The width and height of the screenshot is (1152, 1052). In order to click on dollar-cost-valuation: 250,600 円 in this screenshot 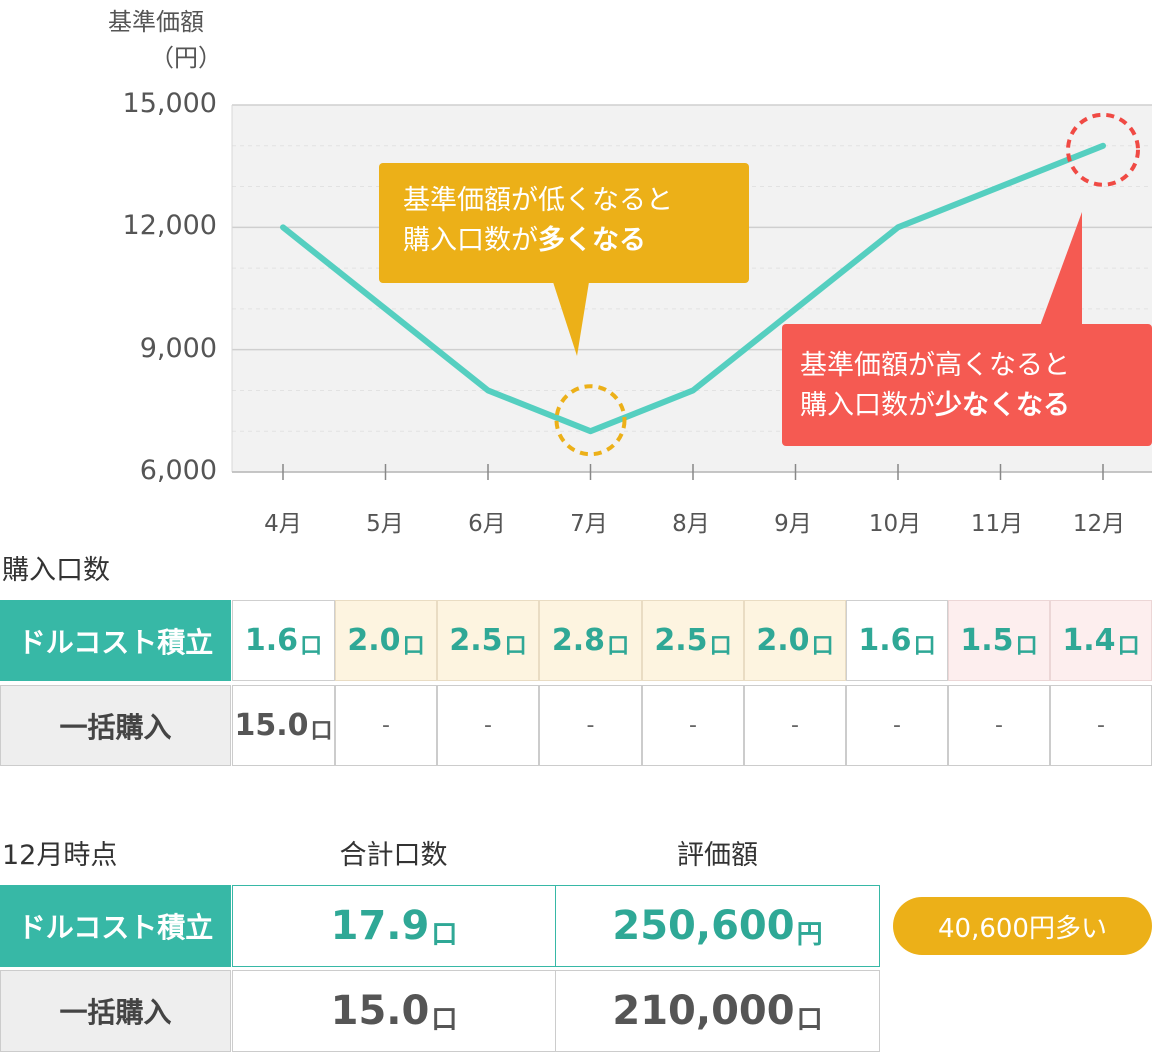, I will do `click(718, 926)`.